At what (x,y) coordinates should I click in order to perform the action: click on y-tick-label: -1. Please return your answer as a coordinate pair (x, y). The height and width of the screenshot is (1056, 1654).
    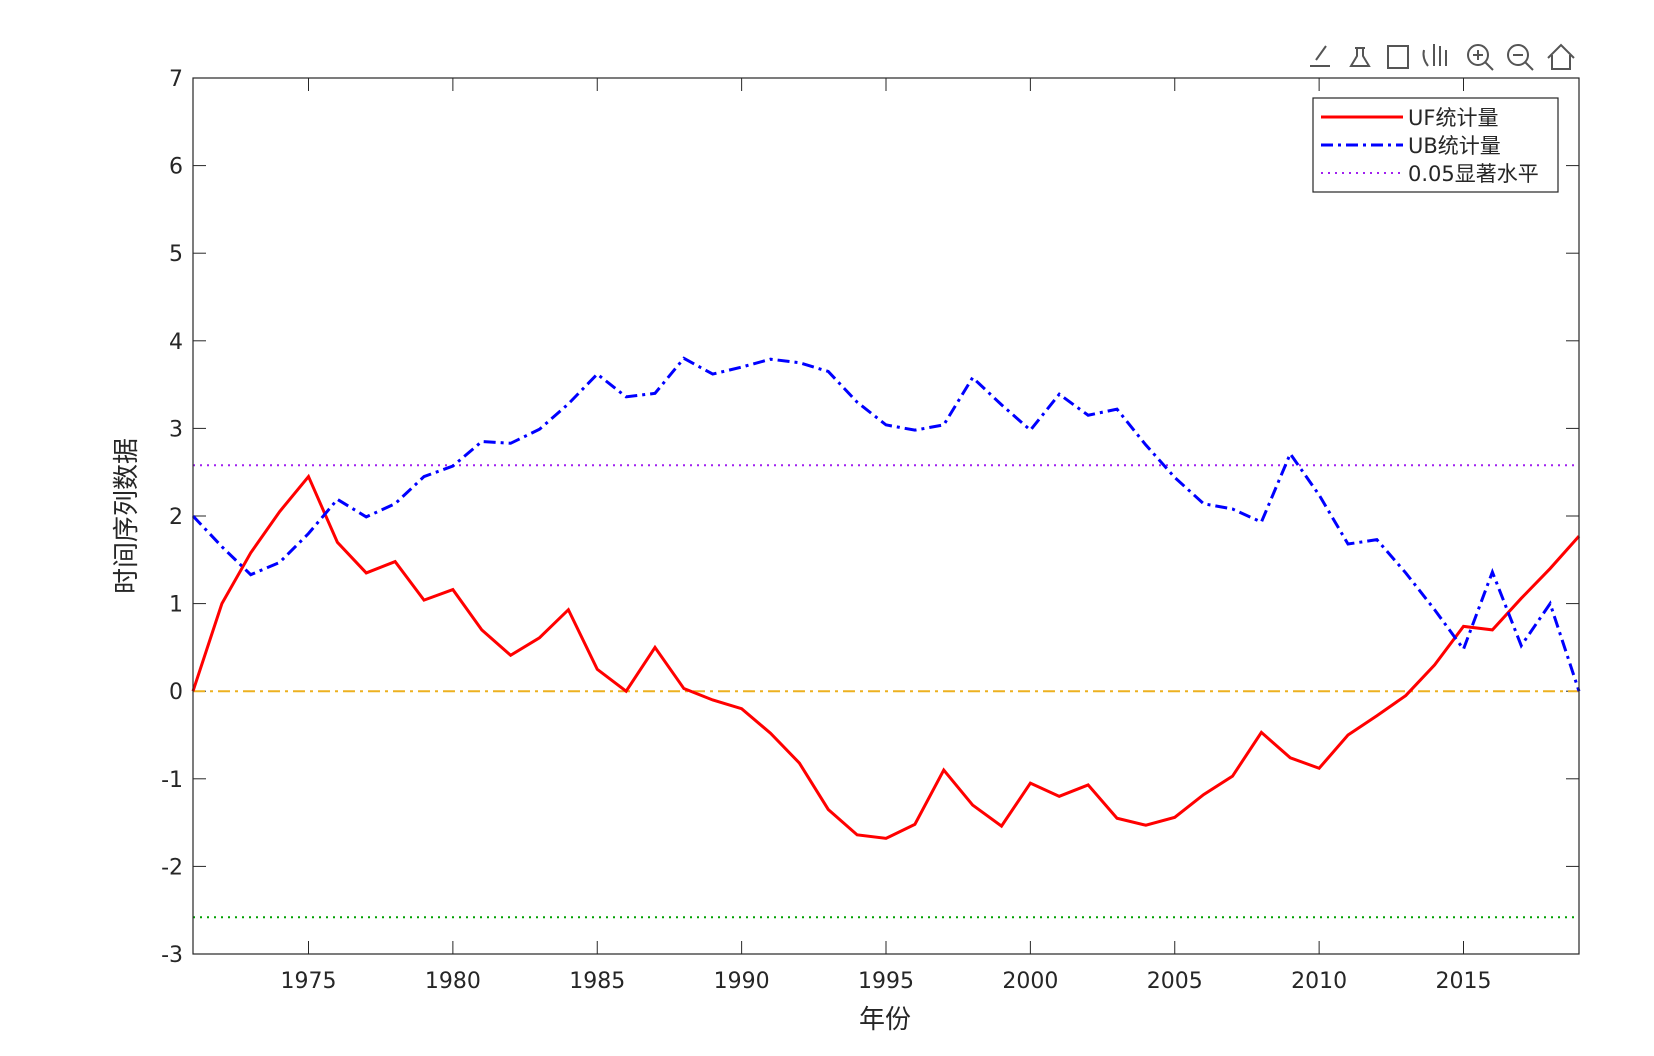
    Looking at the image, I should click on (172, 780).